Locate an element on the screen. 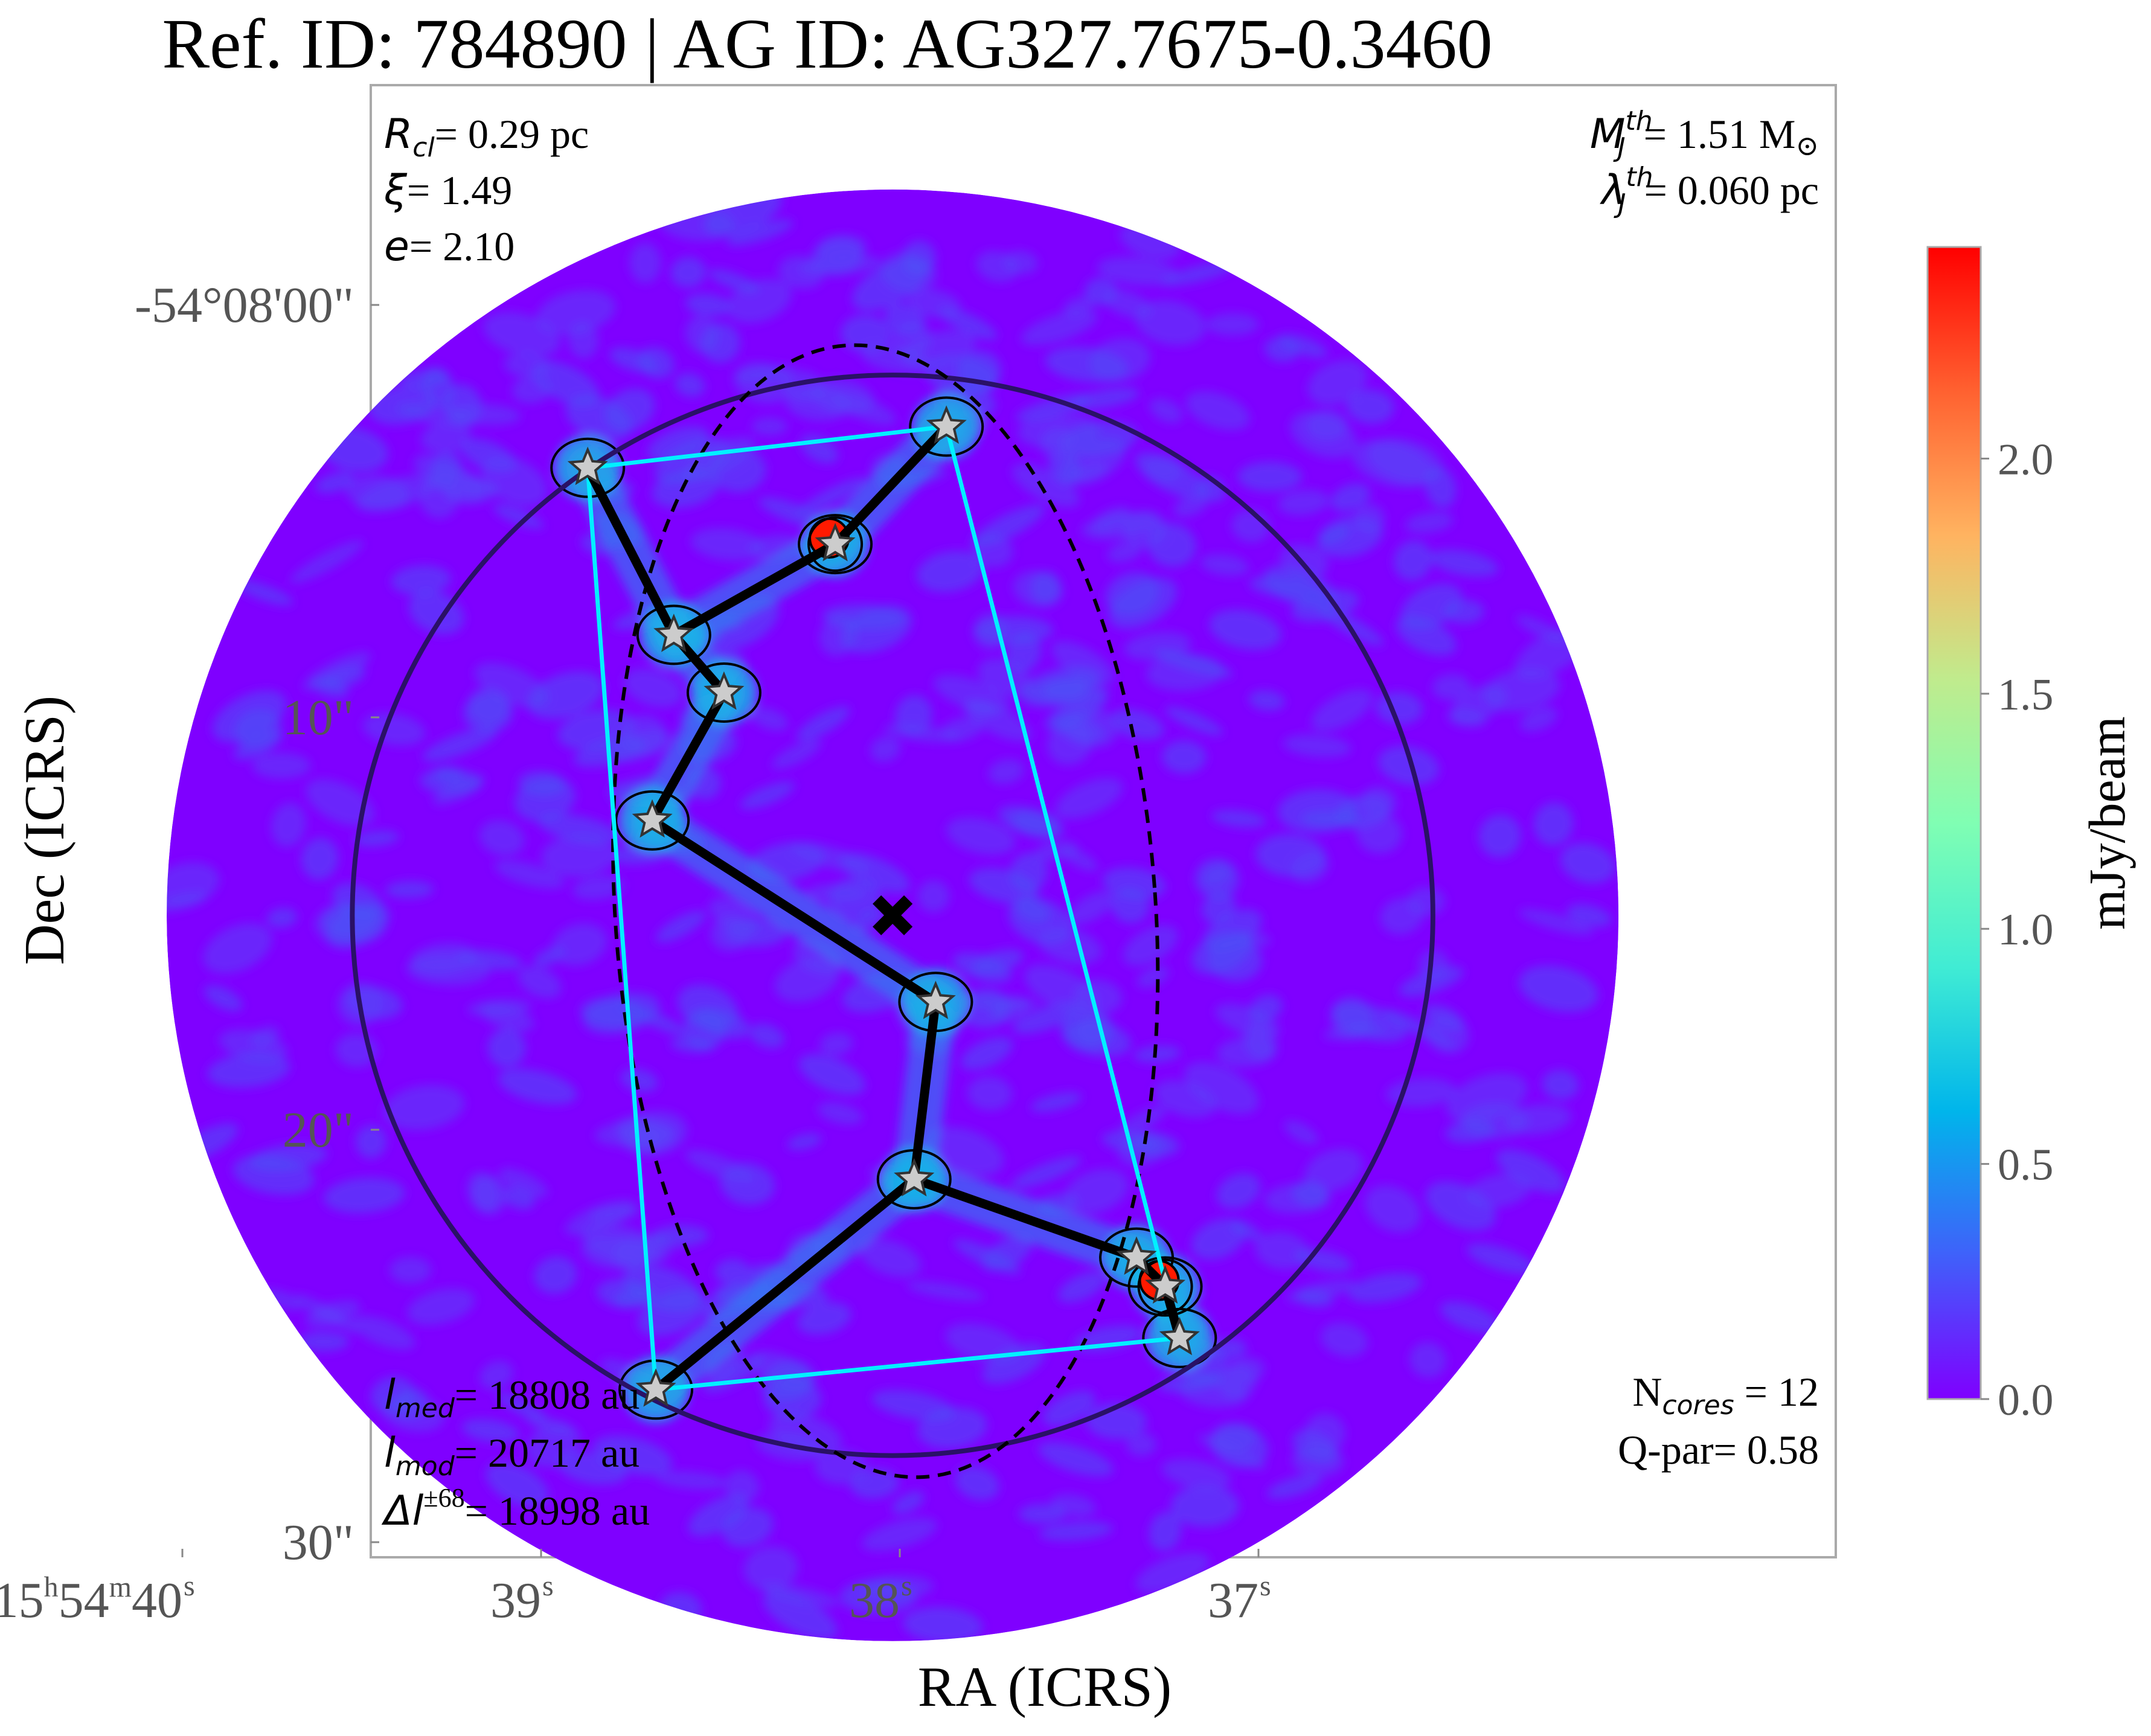 The image size is (2151, 1736). annotation-line: Ncores = 12 is located at coordinates (1726, 1395).